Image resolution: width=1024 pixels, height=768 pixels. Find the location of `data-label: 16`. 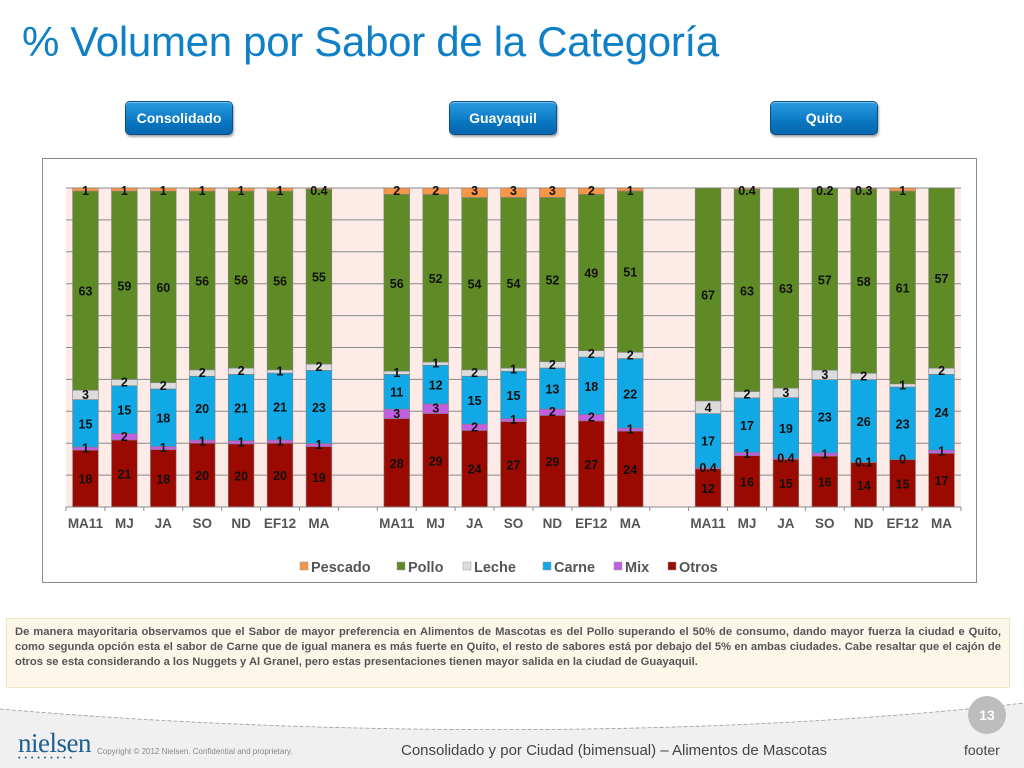

data-label: 16 is located at coordinates (825, 483).